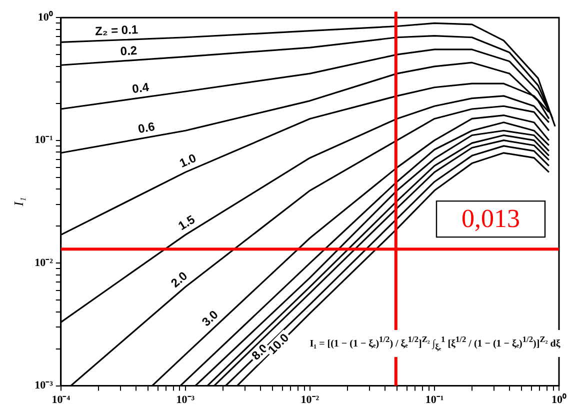 This screenshot has width=579, height=418. I want to click on y-tick-label: 10⁻¹, so click(43, 140).